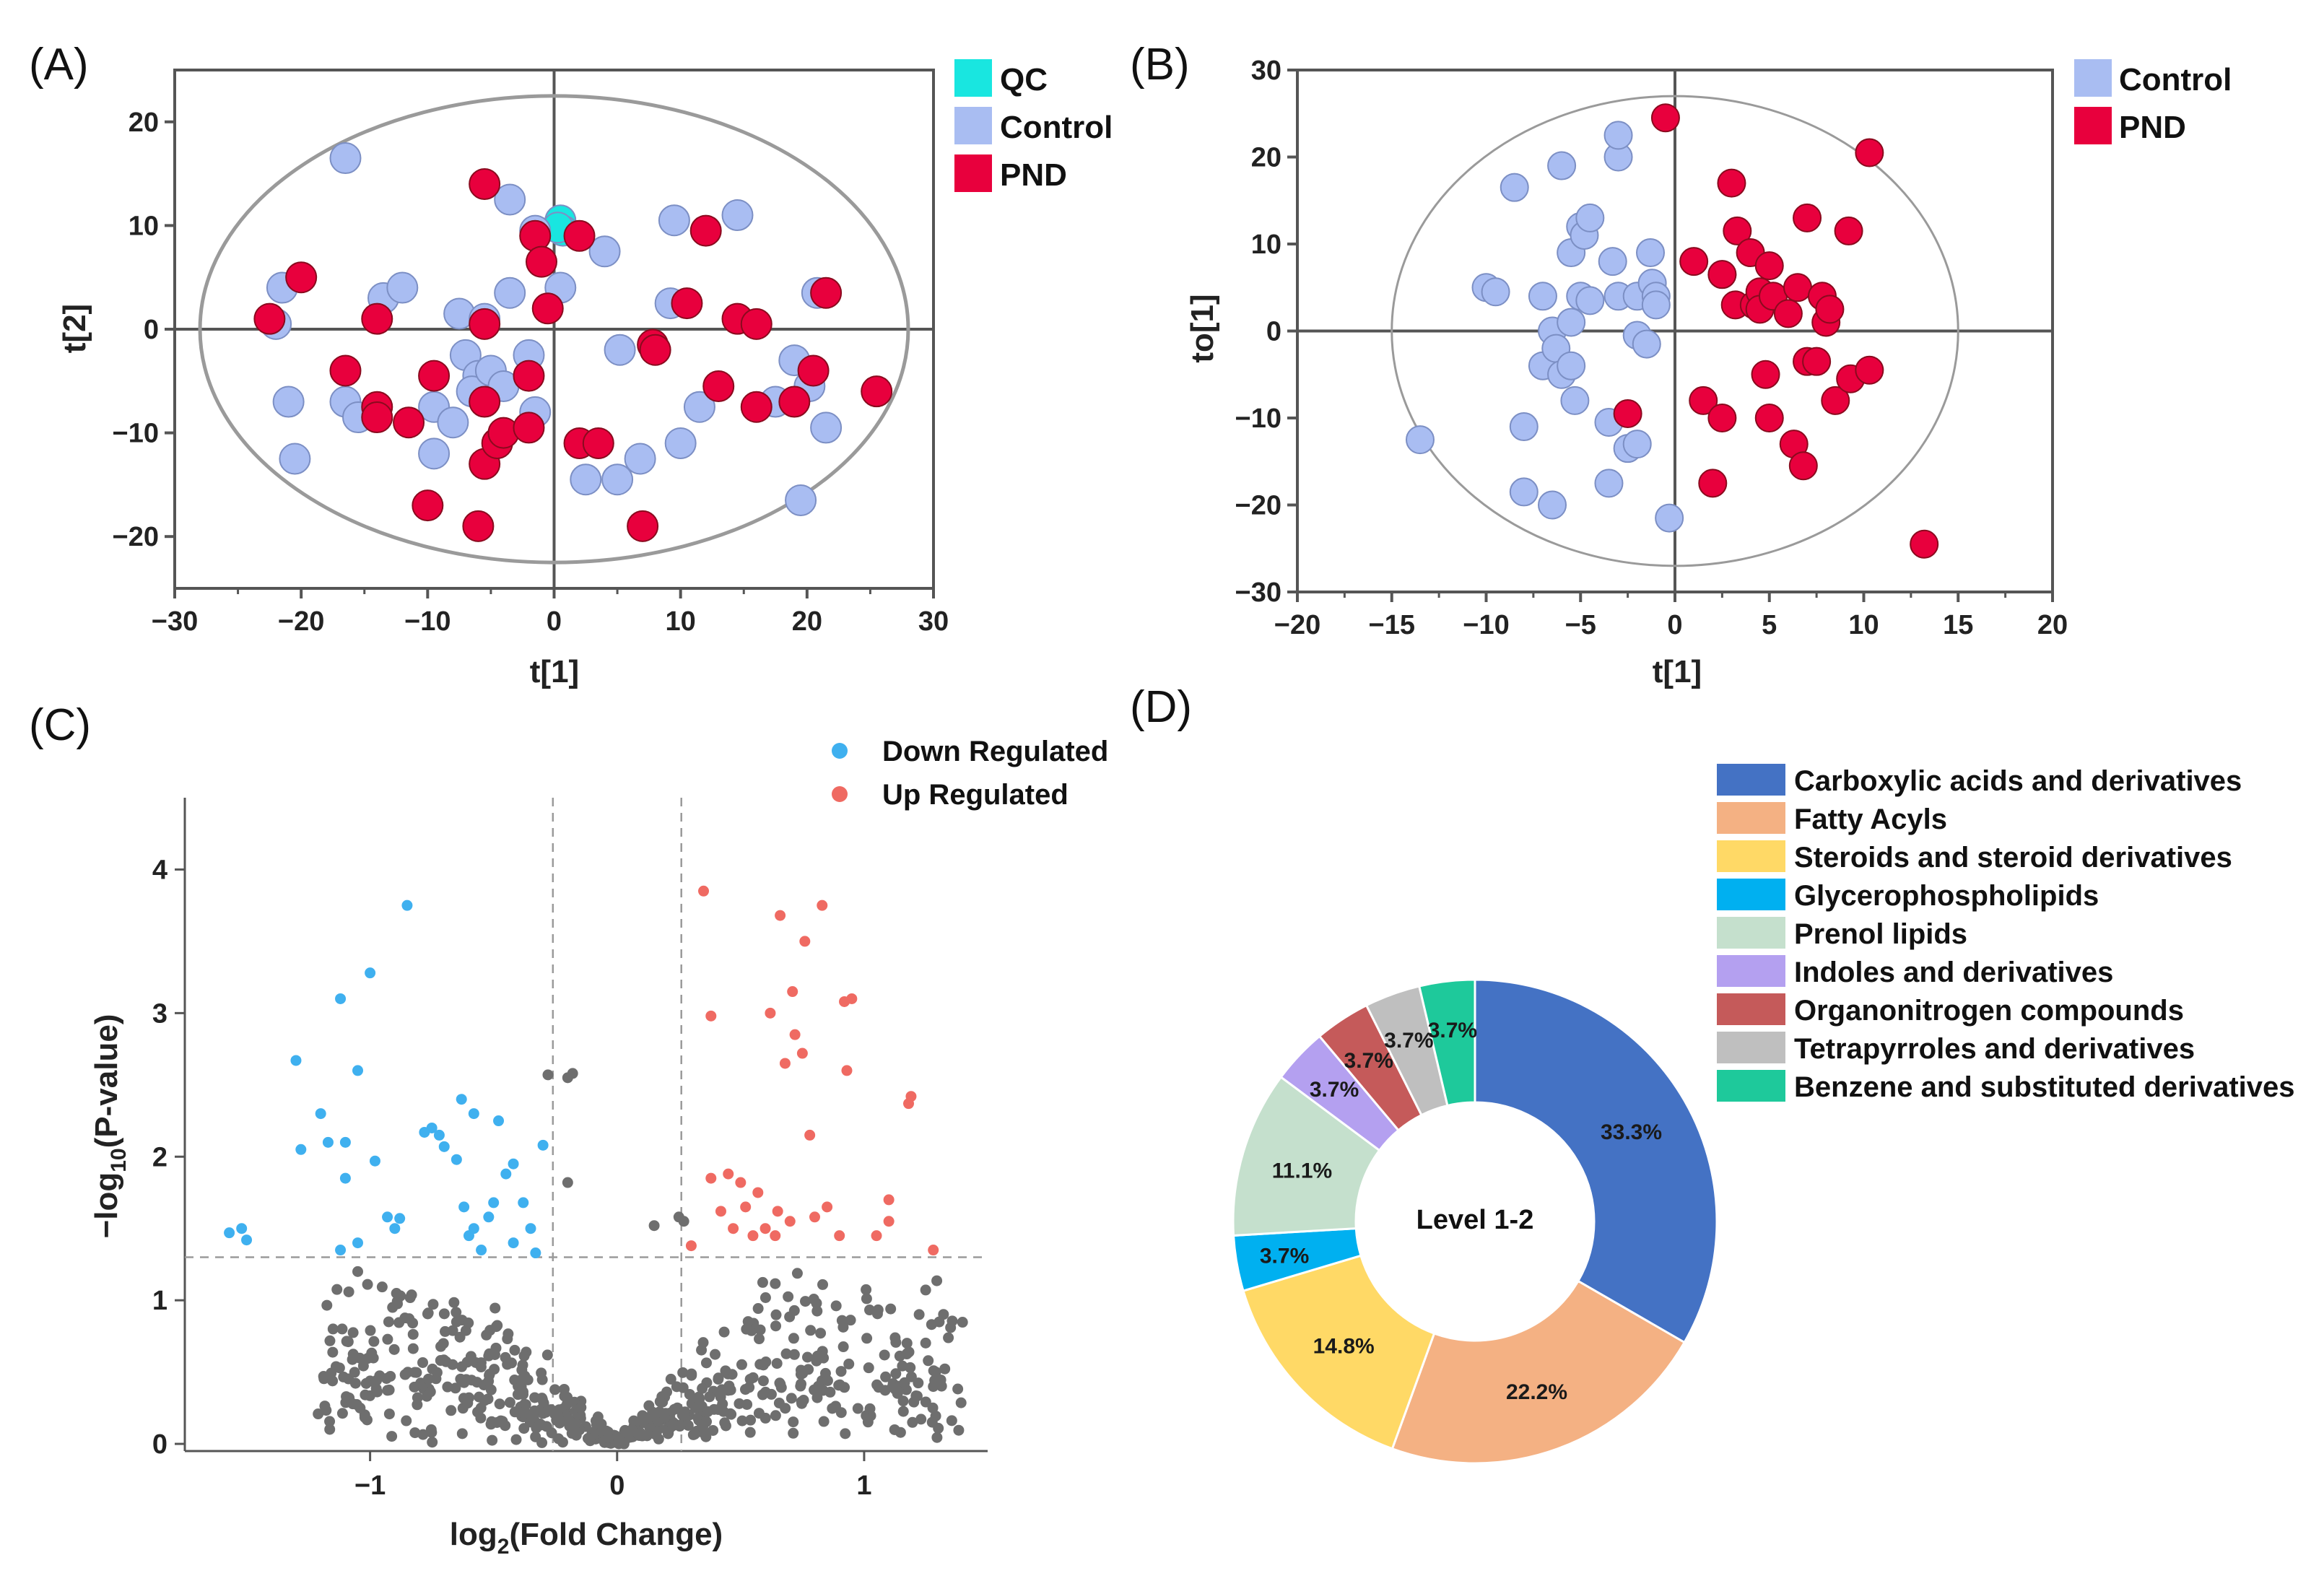 This screenshot has height=1581, width=2324. I want to click on legend-swatch-control-b, so click(2093, 78).